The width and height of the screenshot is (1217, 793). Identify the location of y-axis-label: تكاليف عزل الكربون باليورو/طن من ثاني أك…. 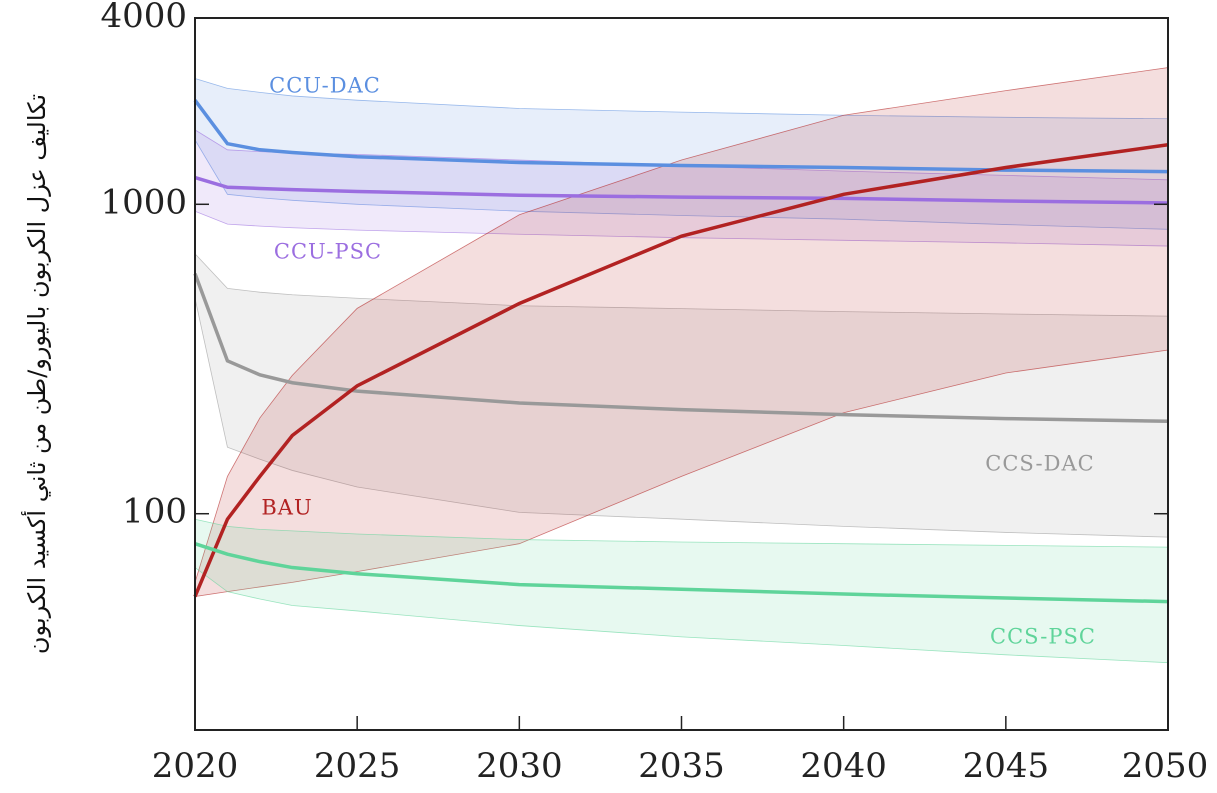
(36, 374).